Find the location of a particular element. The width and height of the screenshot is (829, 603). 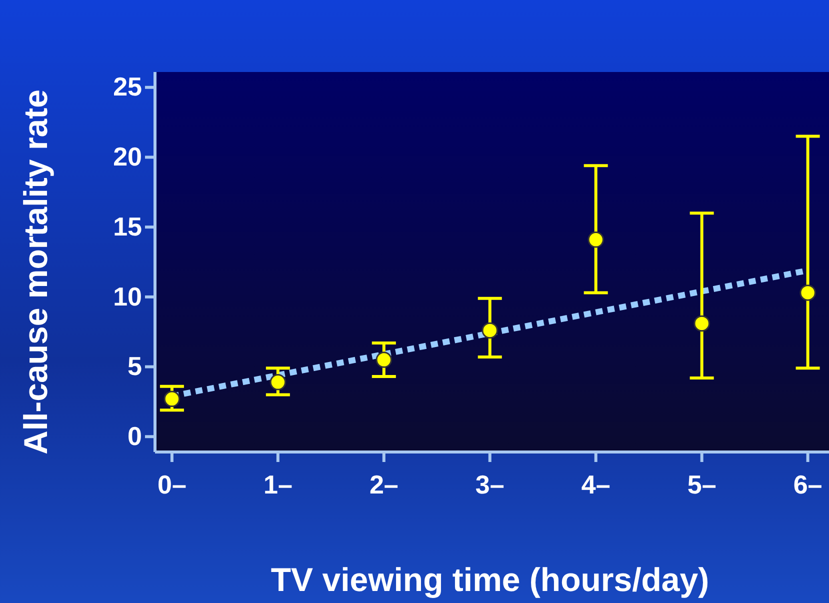

y-axis-title: All-cause mortality rate is located at coordinates (35, 272).